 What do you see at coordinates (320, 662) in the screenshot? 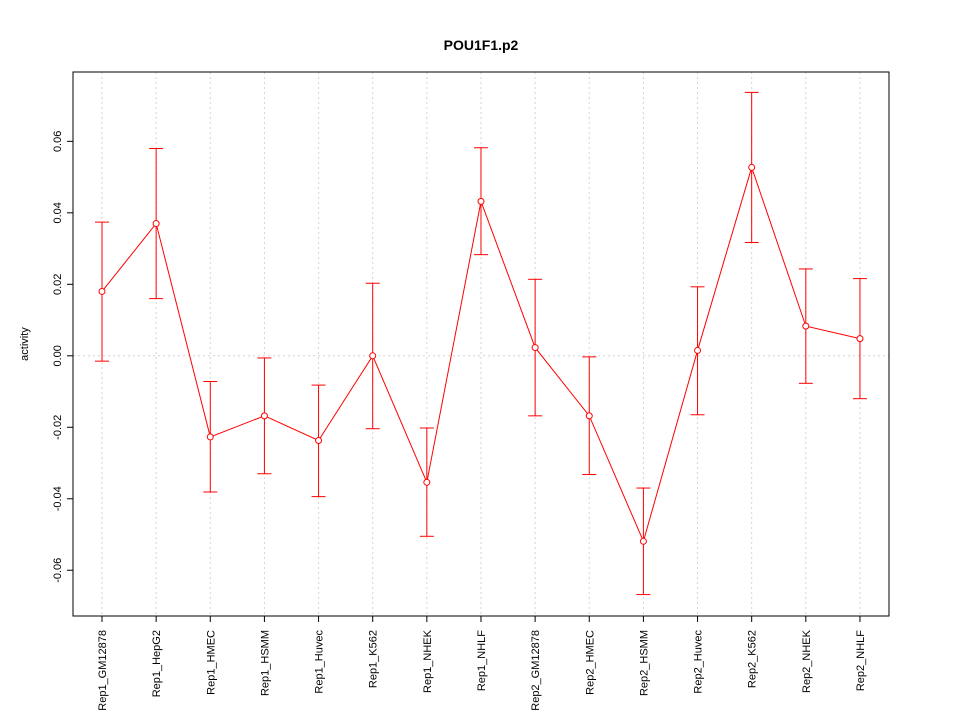
I see `x-tick-label: Rep1_Huvec` at bounding box center [320, 662].